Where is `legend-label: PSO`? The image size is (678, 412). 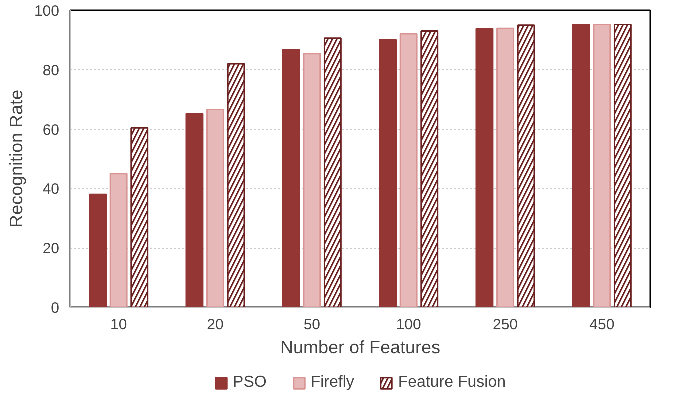 legend-label: PSO is located at coordinates (250, 383).